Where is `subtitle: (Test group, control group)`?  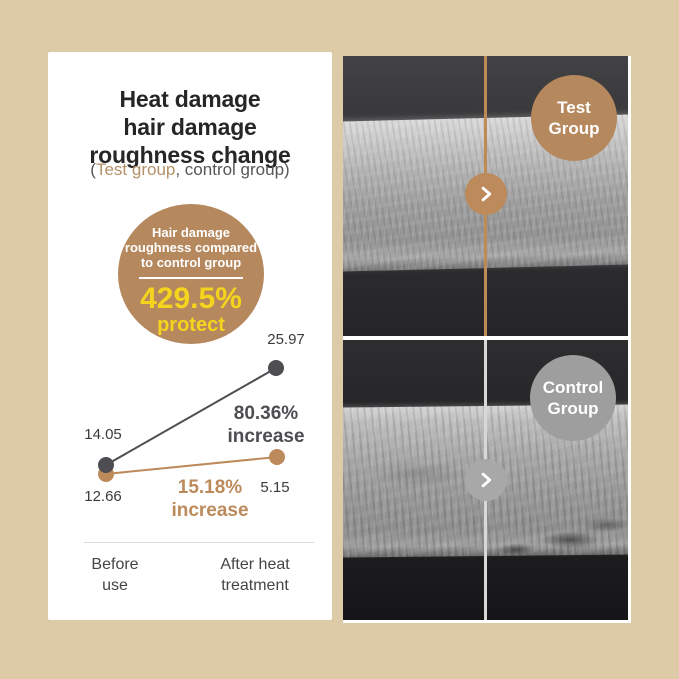 subtitle: (Test group, control group) is located at coordinates (190, 170).